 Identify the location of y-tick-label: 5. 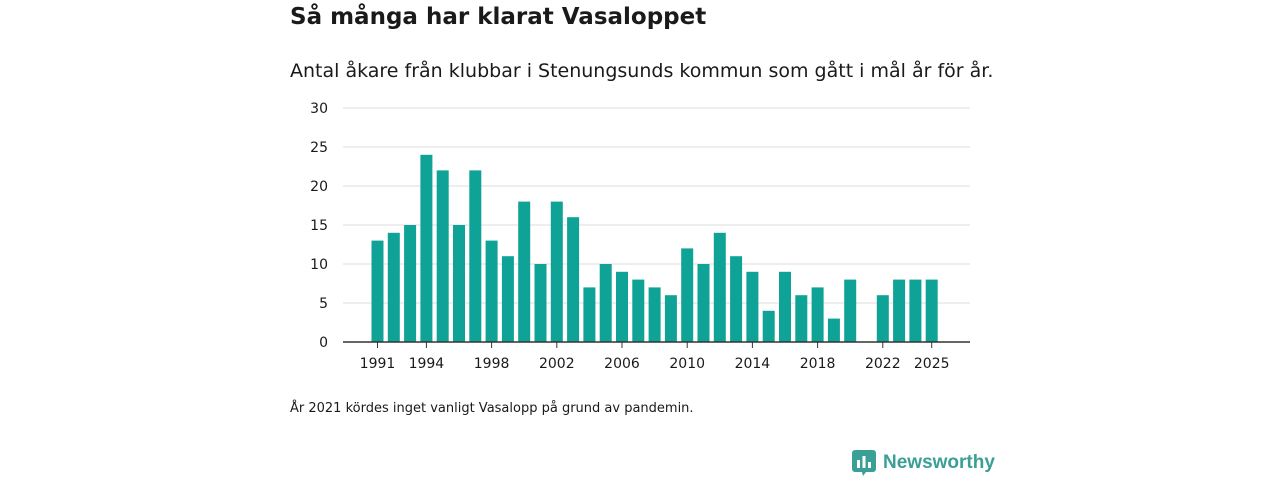
(323, 304).